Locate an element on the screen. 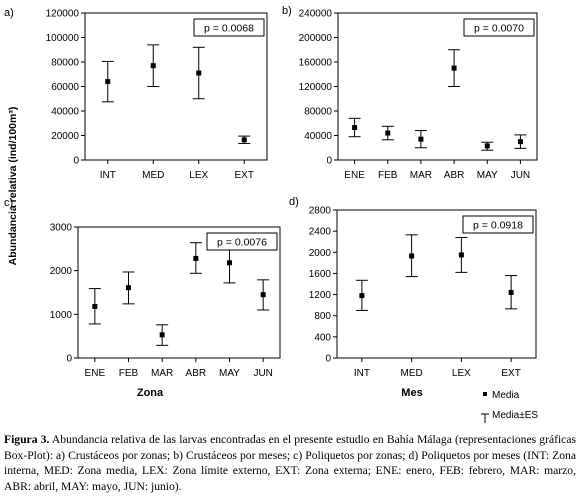 The width and height of the screenshot is (580, 497). panel-d-ytick-label: 2000 is located at coordinates (320, 253).